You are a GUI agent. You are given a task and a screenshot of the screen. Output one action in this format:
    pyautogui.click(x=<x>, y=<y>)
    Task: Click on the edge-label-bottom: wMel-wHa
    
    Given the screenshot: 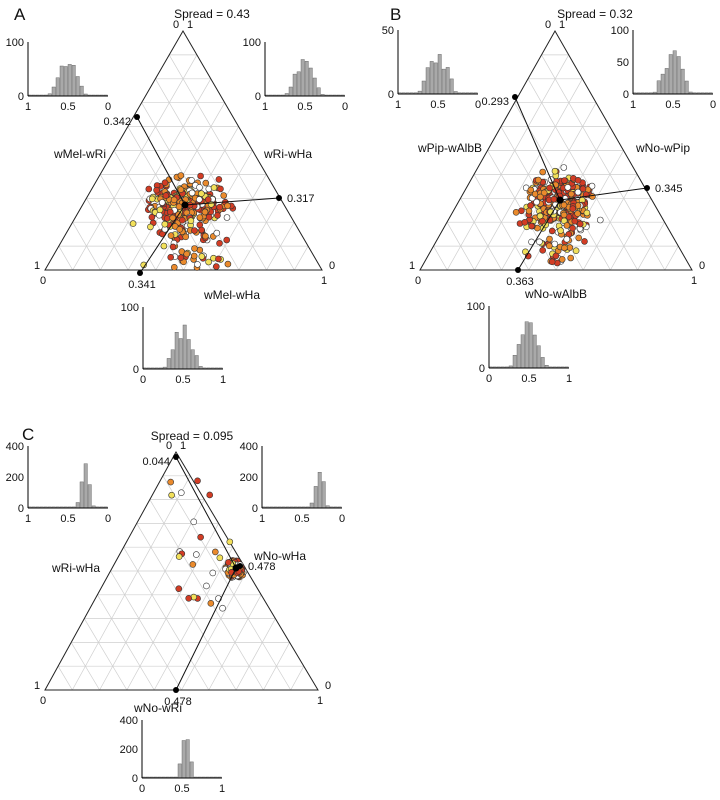 What is the action you would take?
    pyautogui.click(x=231, y=295)
    